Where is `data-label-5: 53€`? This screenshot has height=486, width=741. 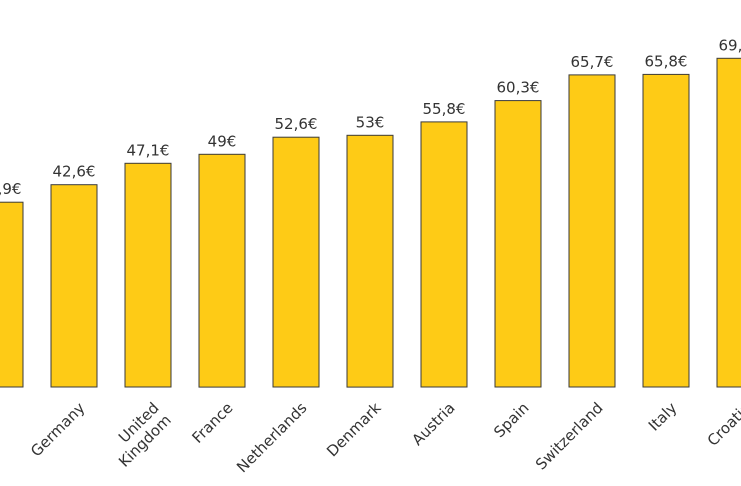 data-label-5: 53€ is located at coordinates (370, 122).